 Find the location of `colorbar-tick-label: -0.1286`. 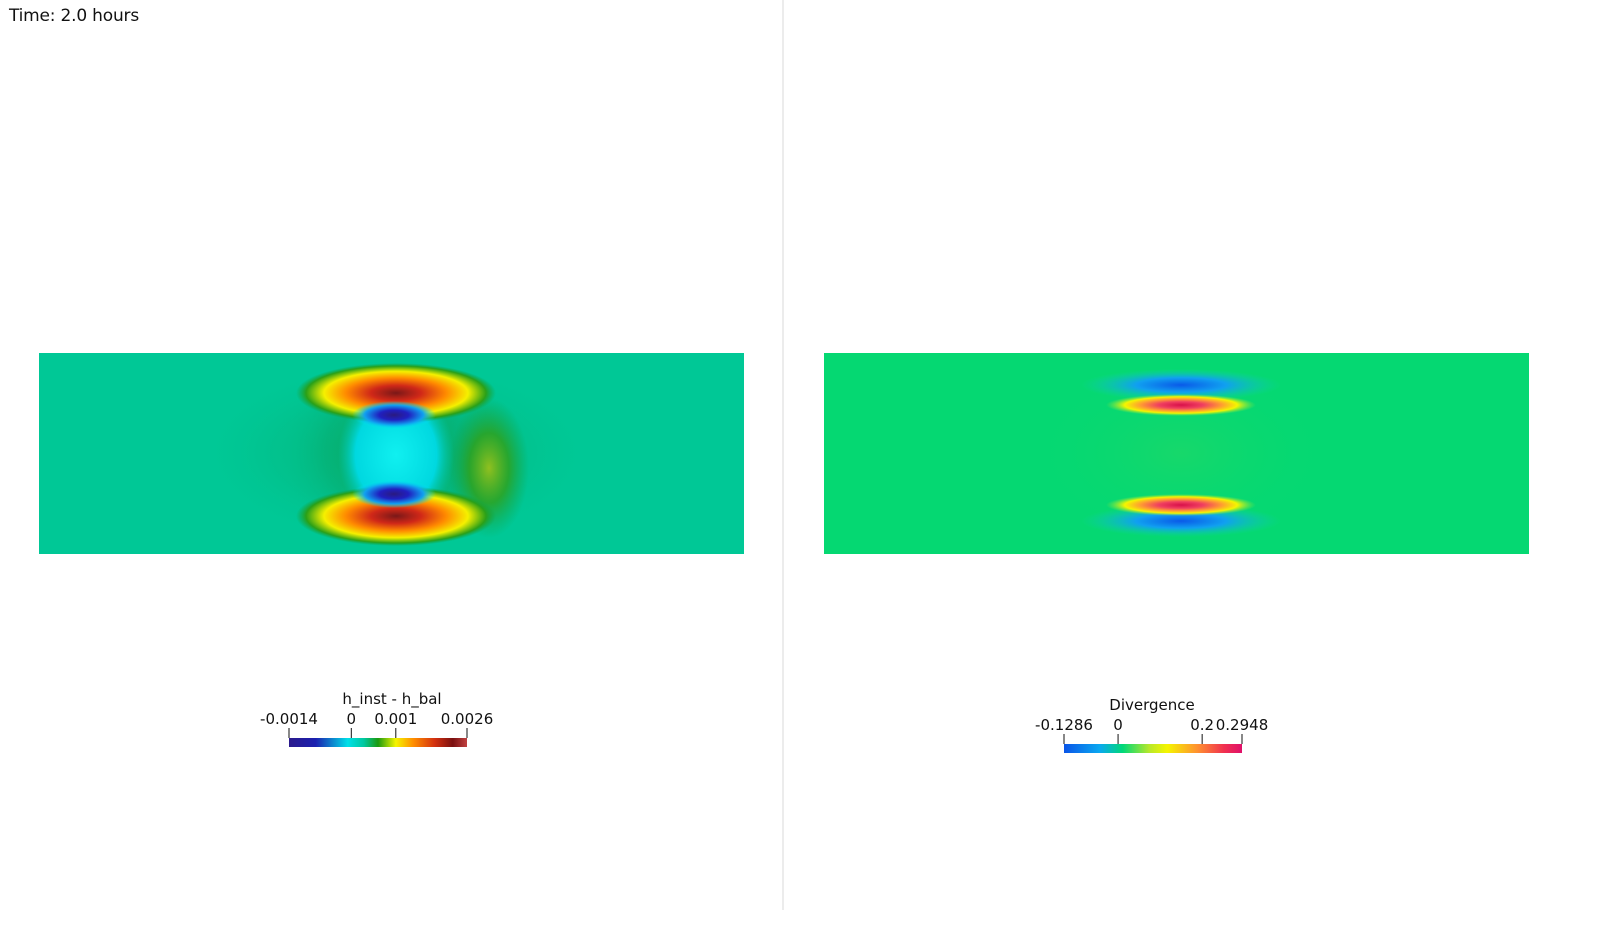

colorbar-tick-label: -0.1286 is located at coordinates (1064, 725).